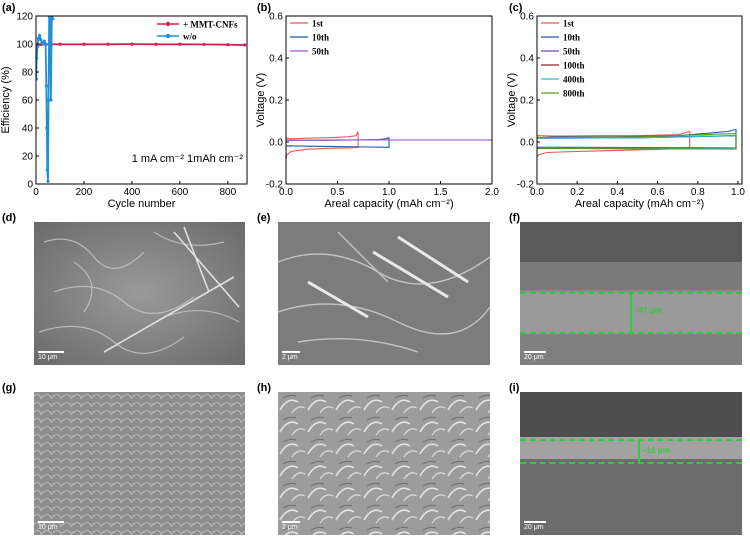 This screenshot has height=539, width=750. Describe the element at coordinates (28, 129) in the screenshot. I see `y-tick-label-a-2: 40` at that location.